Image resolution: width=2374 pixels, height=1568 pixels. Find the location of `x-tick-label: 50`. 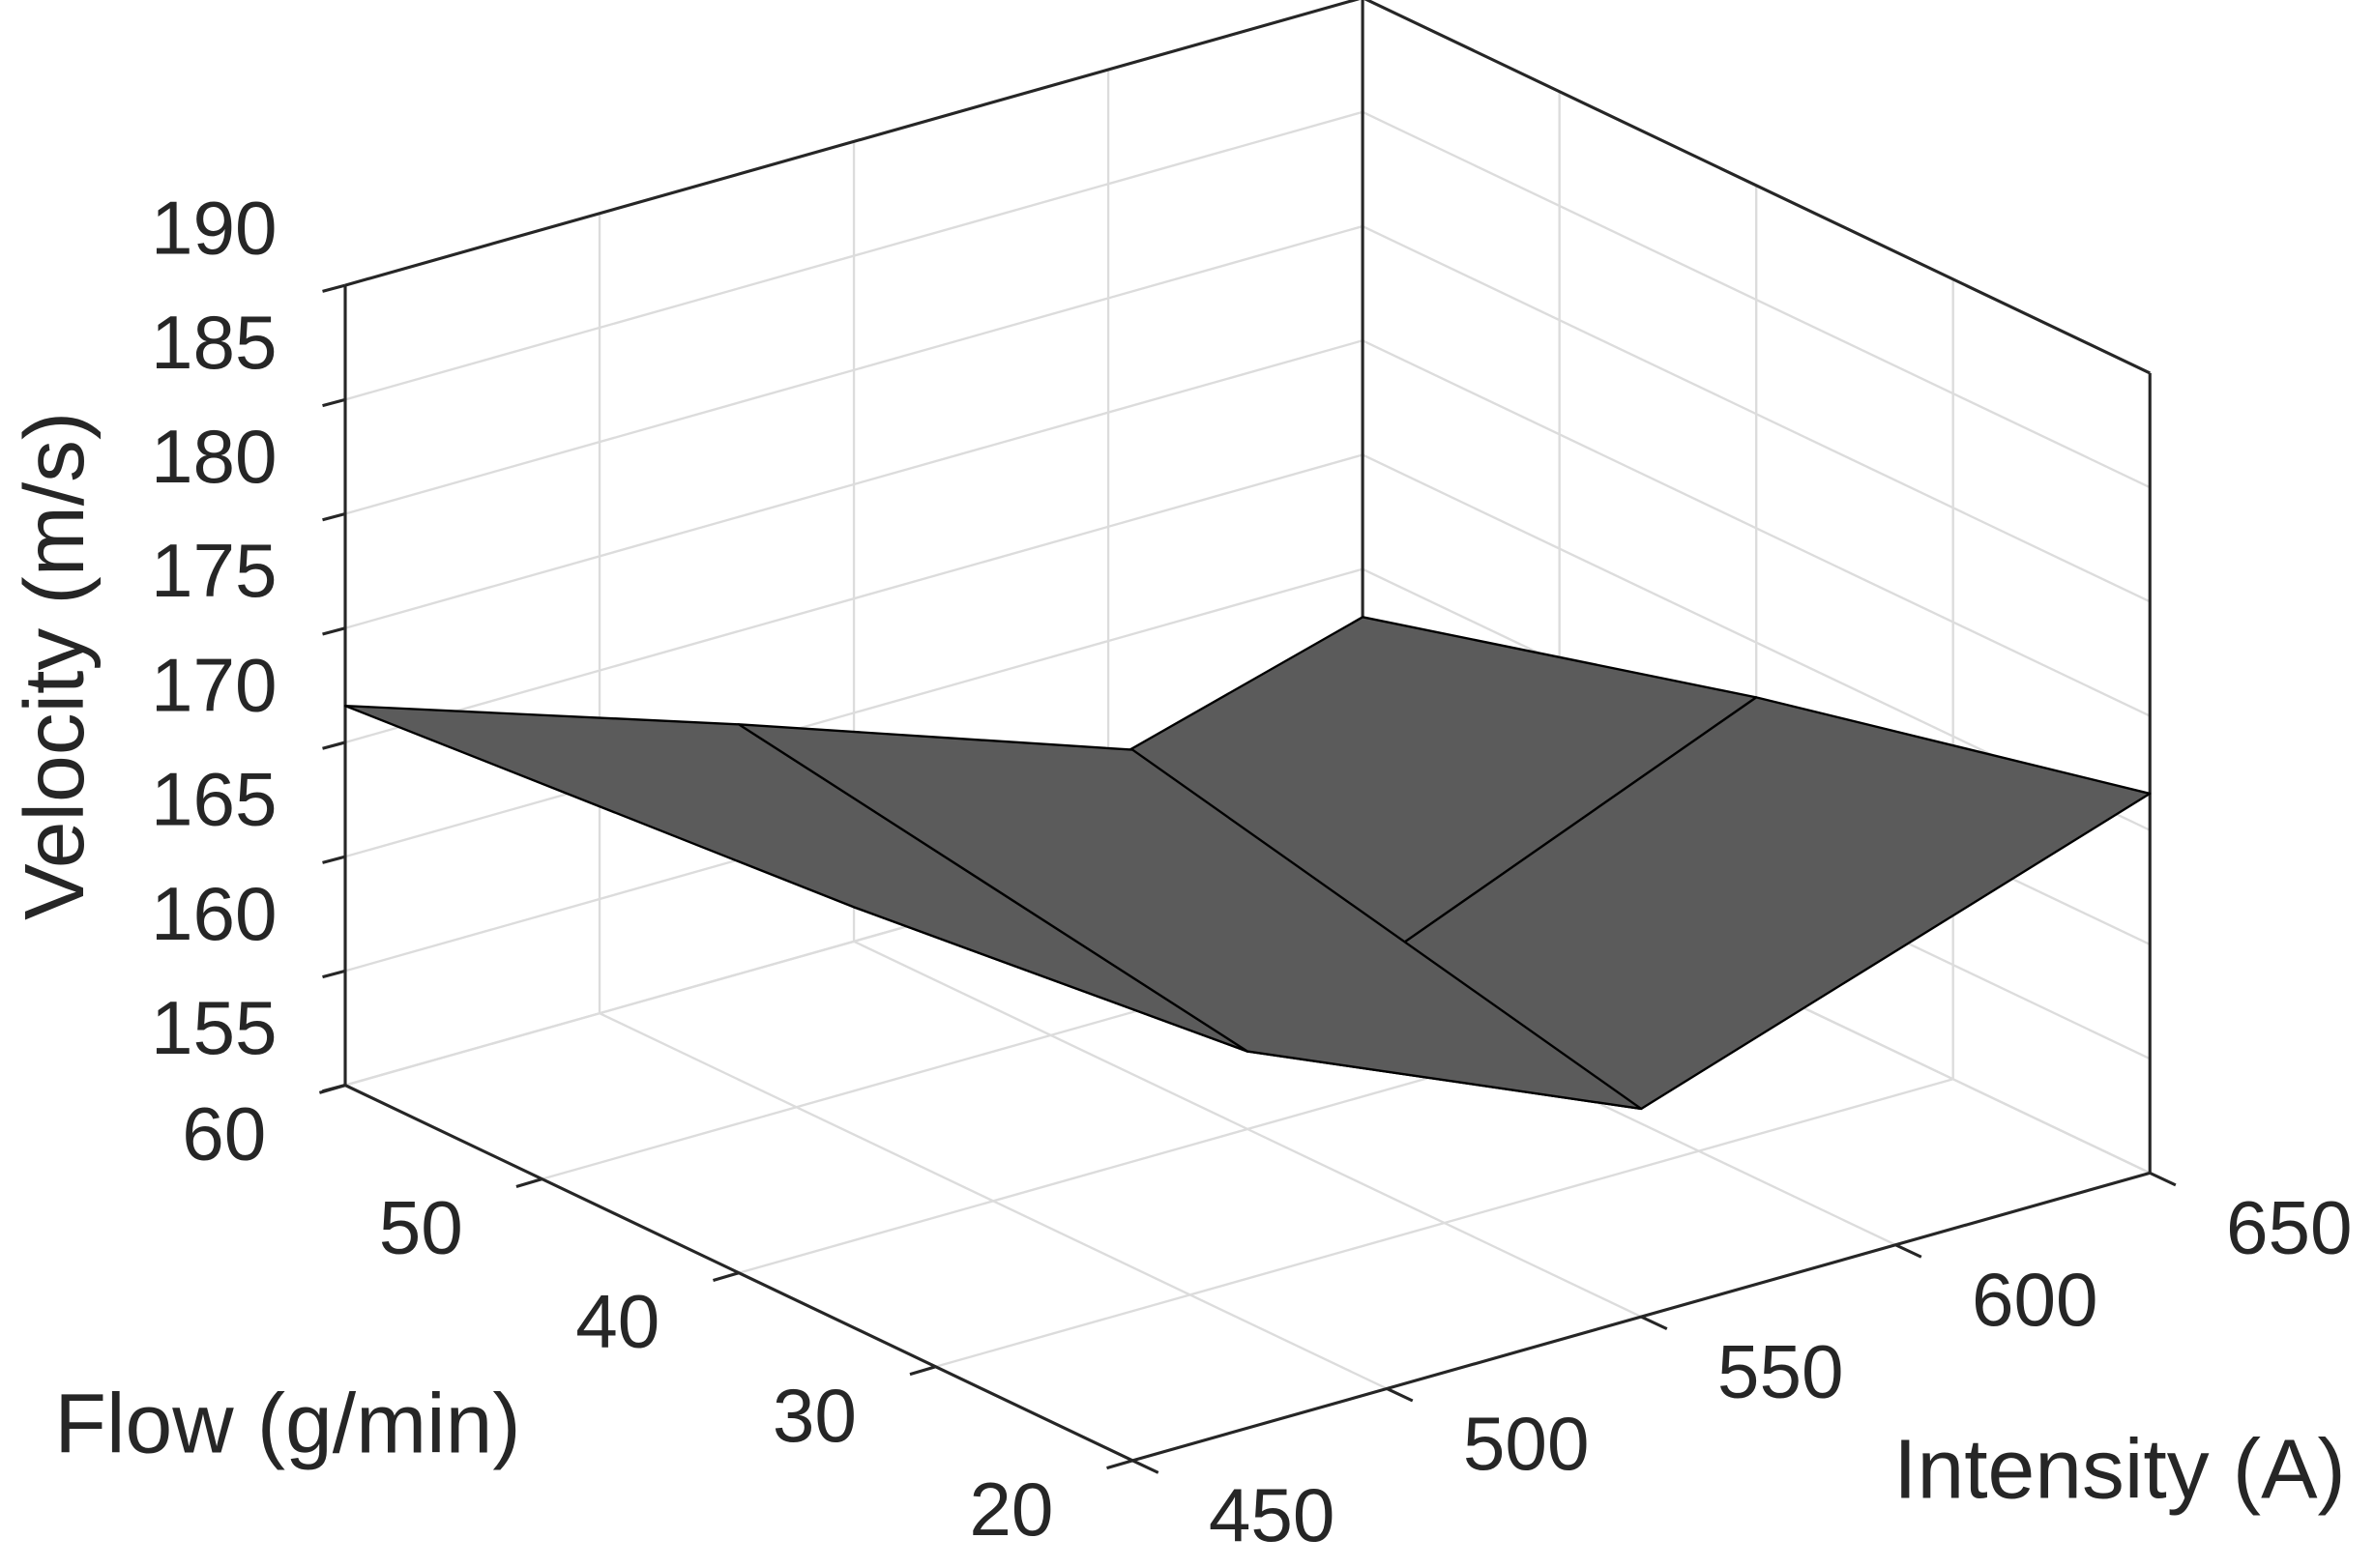

x-tick-label: 50 is located at coordinates (421, 1227).